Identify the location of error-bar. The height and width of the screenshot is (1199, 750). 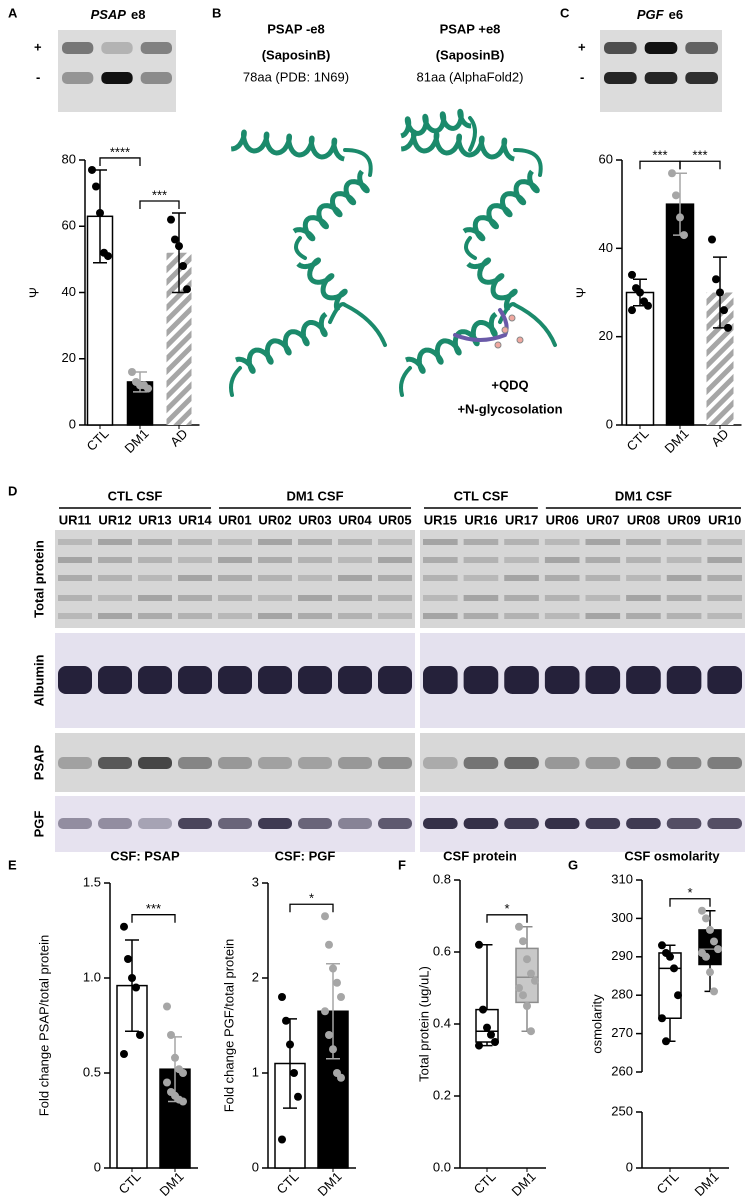
(333, 1011).